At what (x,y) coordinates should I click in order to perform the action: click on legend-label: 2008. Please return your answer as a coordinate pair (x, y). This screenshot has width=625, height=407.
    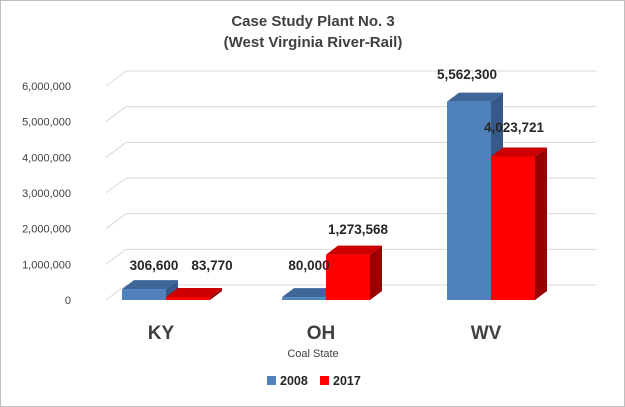
    Looking at the image, I should click on (294, 381).